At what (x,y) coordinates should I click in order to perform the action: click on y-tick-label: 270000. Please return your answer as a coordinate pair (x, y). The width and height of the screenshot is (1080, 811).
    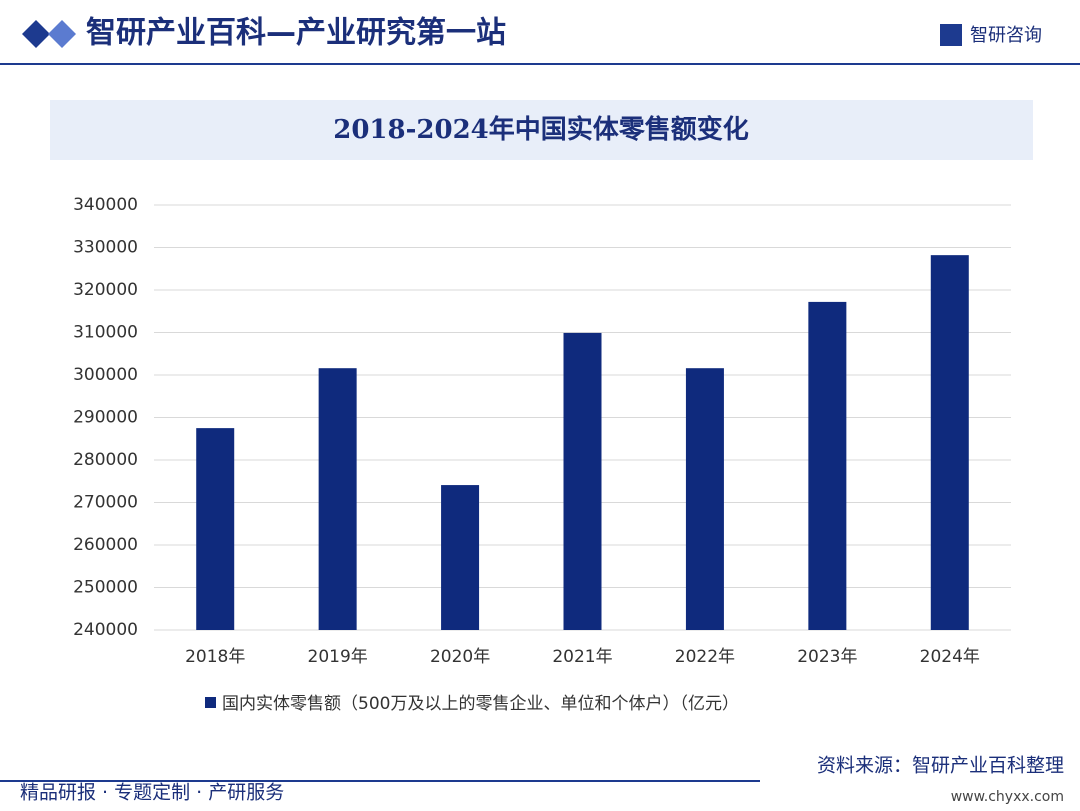
    Looking at the image, I should click on (105, 503).